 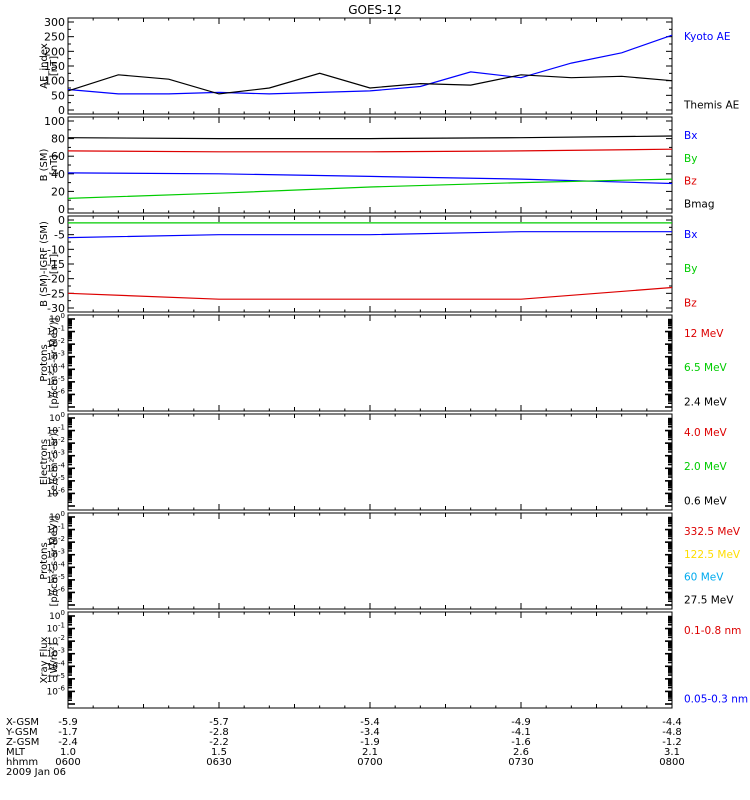 I want to click on legend-label: 0.1-0.8 nm, so click(x=712, y=631).